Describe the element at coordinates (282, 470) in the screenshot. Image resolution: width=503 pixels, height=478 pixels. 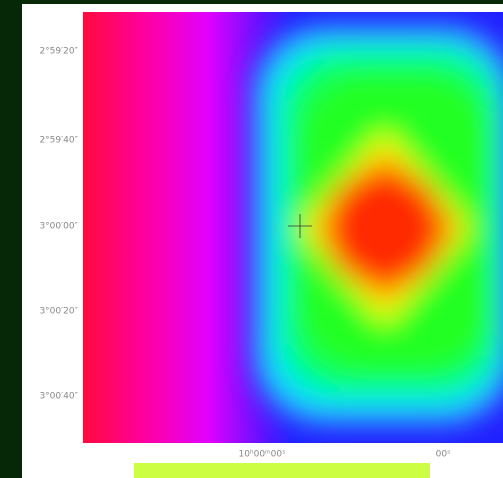
I see `color-bar` at that location.